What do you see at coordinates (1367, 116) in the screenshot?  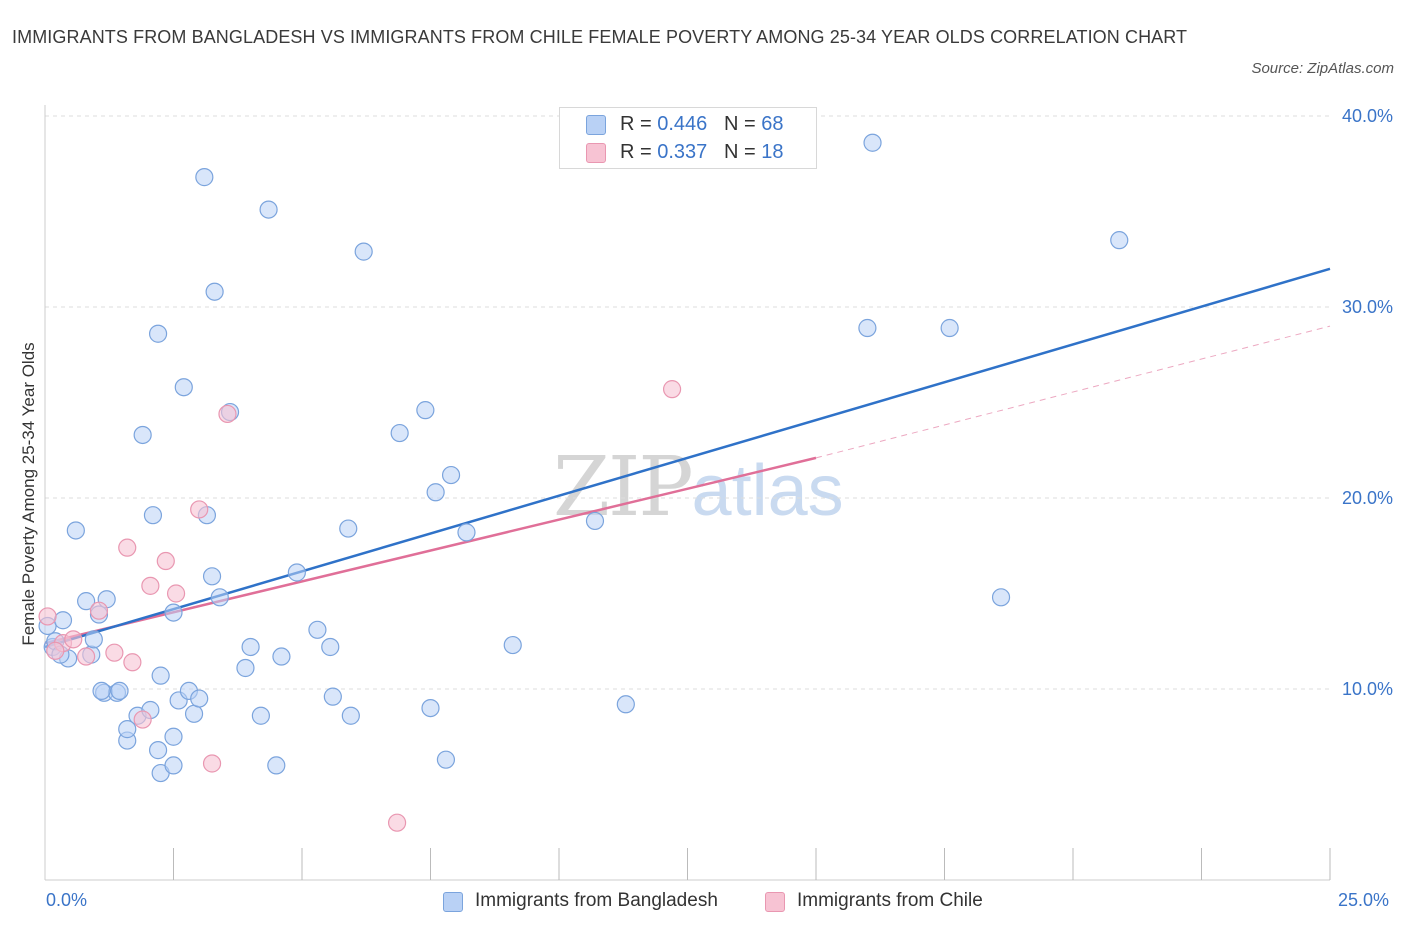 I see `y-tick-label: 40.0%` at bounding box center [1367, 116].